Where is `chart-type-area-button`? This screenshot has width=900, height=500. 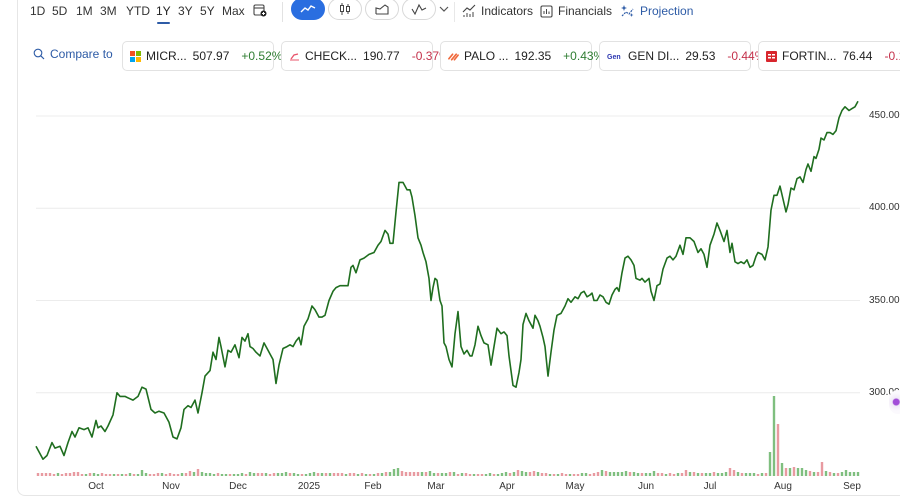
chart-type-area-button is located at coordinates (382, 10).